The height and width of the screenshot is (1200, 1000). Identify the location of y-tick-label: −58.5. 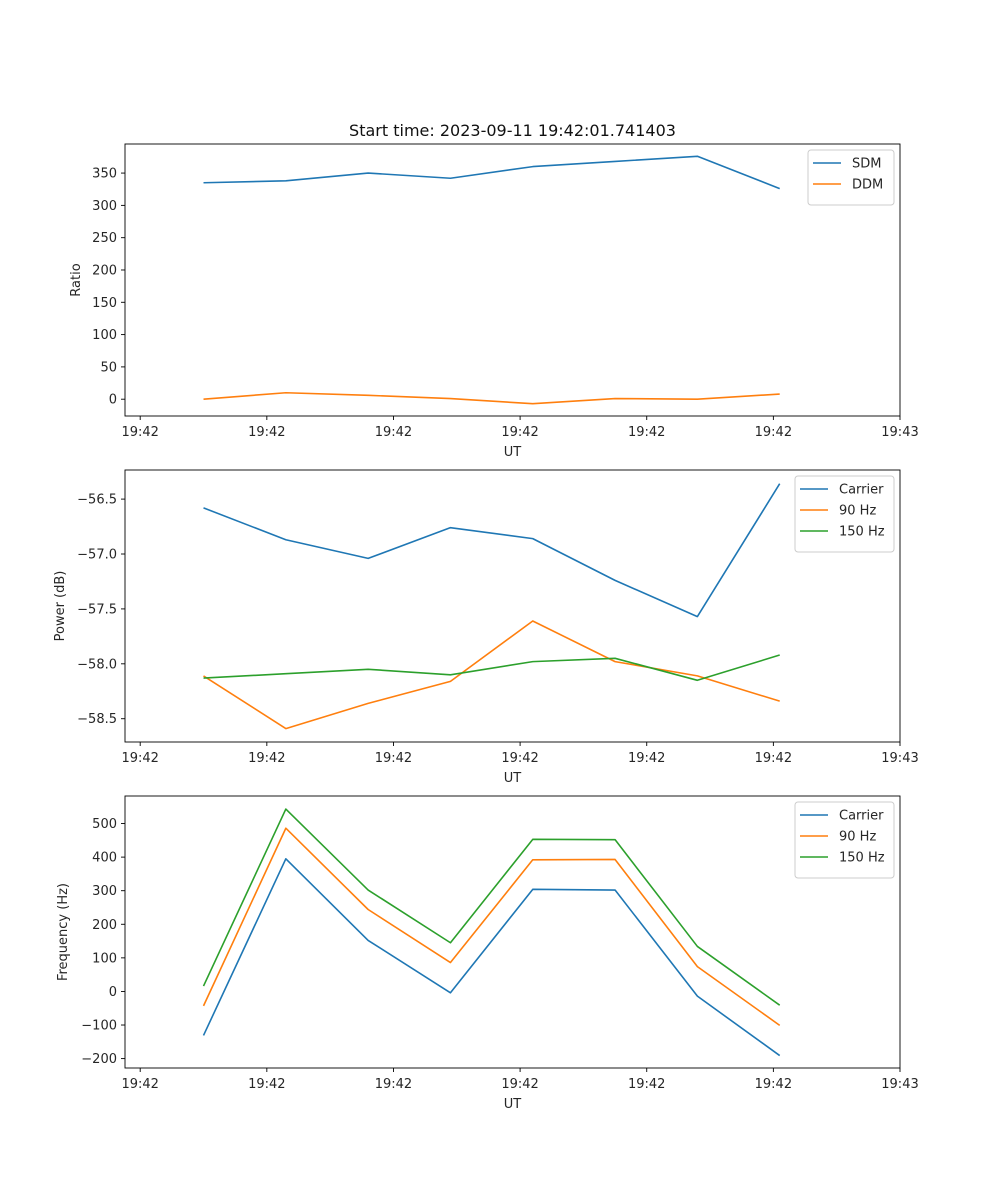
(97, 719).